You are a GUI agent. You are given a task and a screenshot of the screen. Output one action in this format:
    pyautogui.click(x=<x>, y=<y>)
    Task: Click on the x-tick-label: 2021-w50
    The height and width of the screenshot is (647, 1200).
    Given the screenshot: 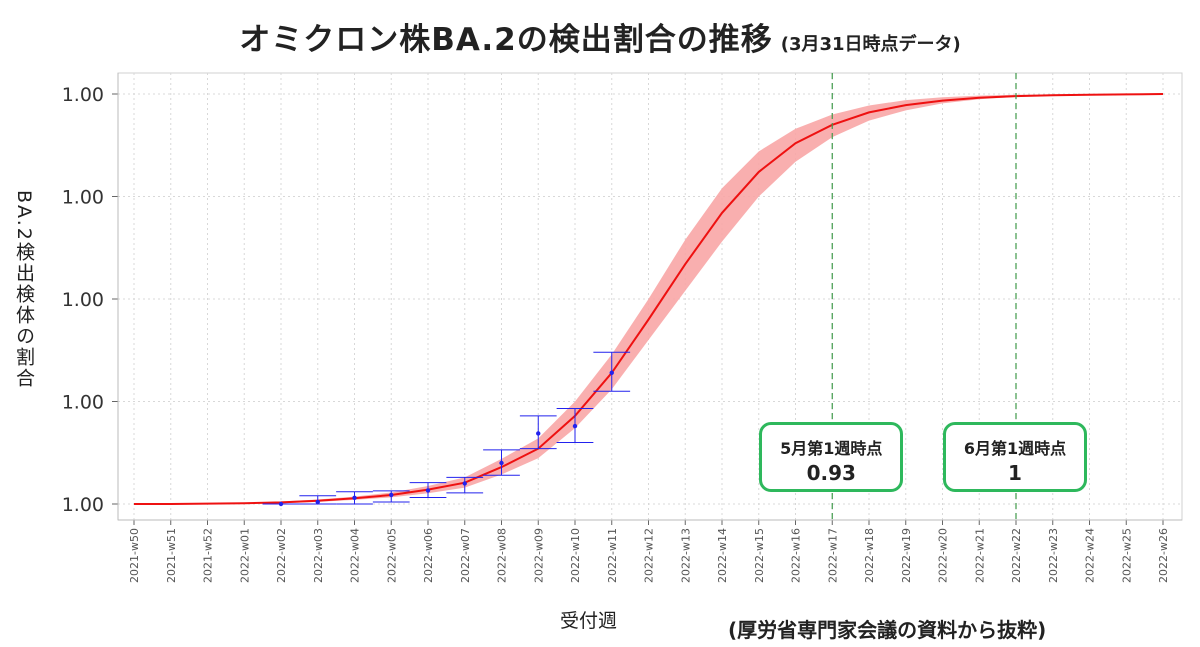 What is the action you would take?
    pyautogui.click(x=134, y=555)
    